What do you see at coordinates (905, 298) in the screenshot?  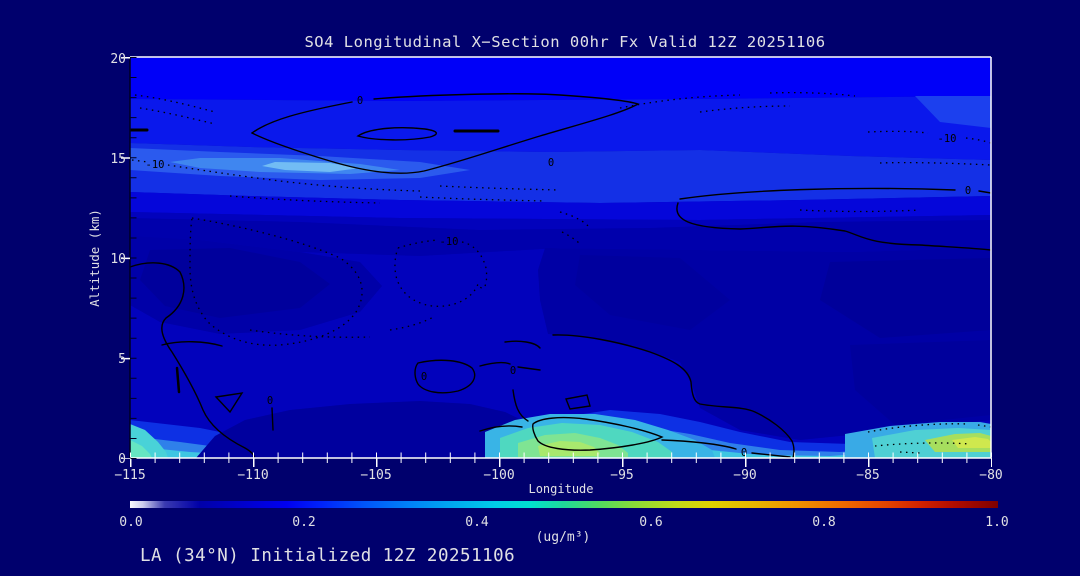 I see `dark-blob-right-inner1` at bounding box center [905, 298].